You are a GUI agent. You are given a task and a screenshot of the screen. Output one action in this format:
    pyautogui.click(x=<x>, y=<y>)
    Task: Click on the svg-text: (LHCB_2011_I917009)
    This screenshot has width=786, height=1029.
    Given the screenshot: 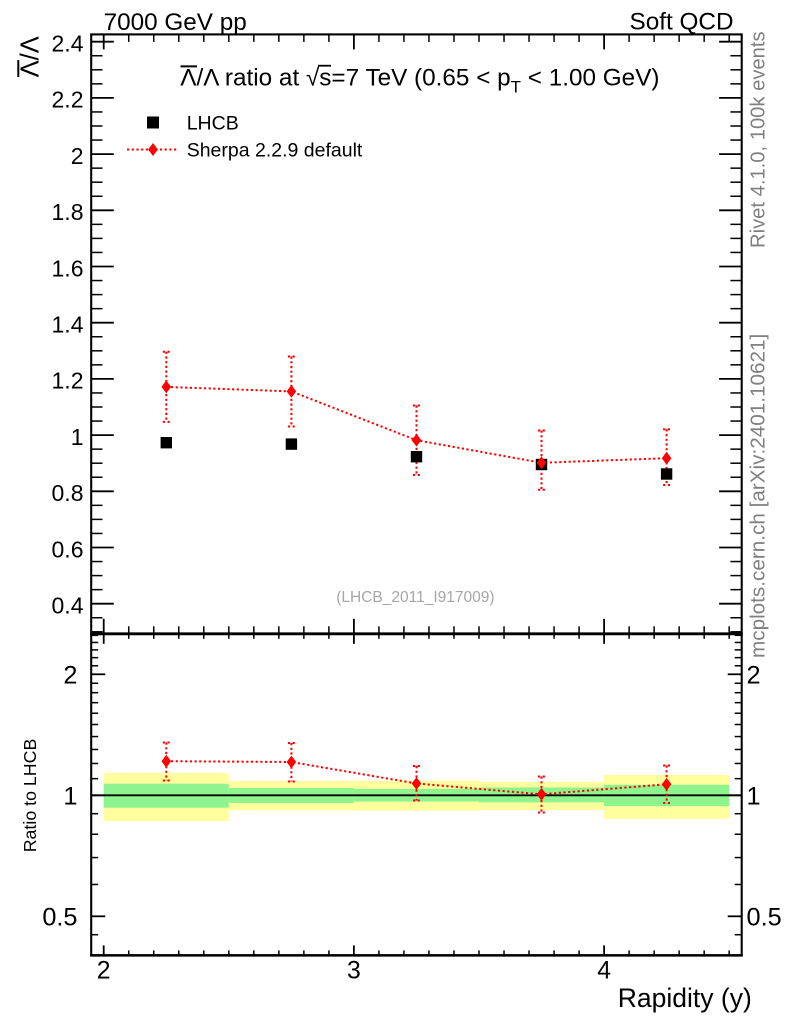 What is the action you would take?
    pyautogui.click(x=415, y=597)
    